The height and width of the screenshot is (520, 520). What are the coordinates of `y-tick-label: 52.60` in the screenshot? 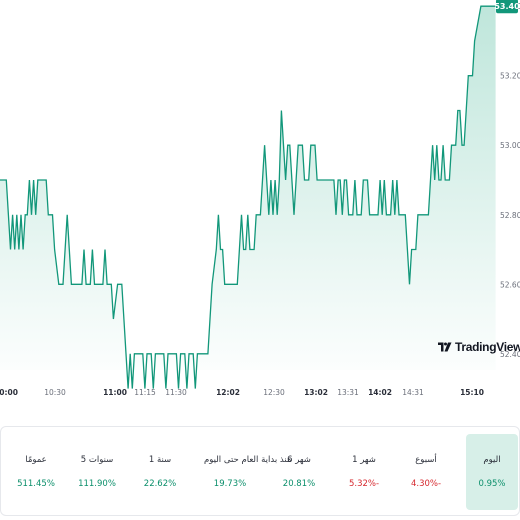 It's located at (510, 284).